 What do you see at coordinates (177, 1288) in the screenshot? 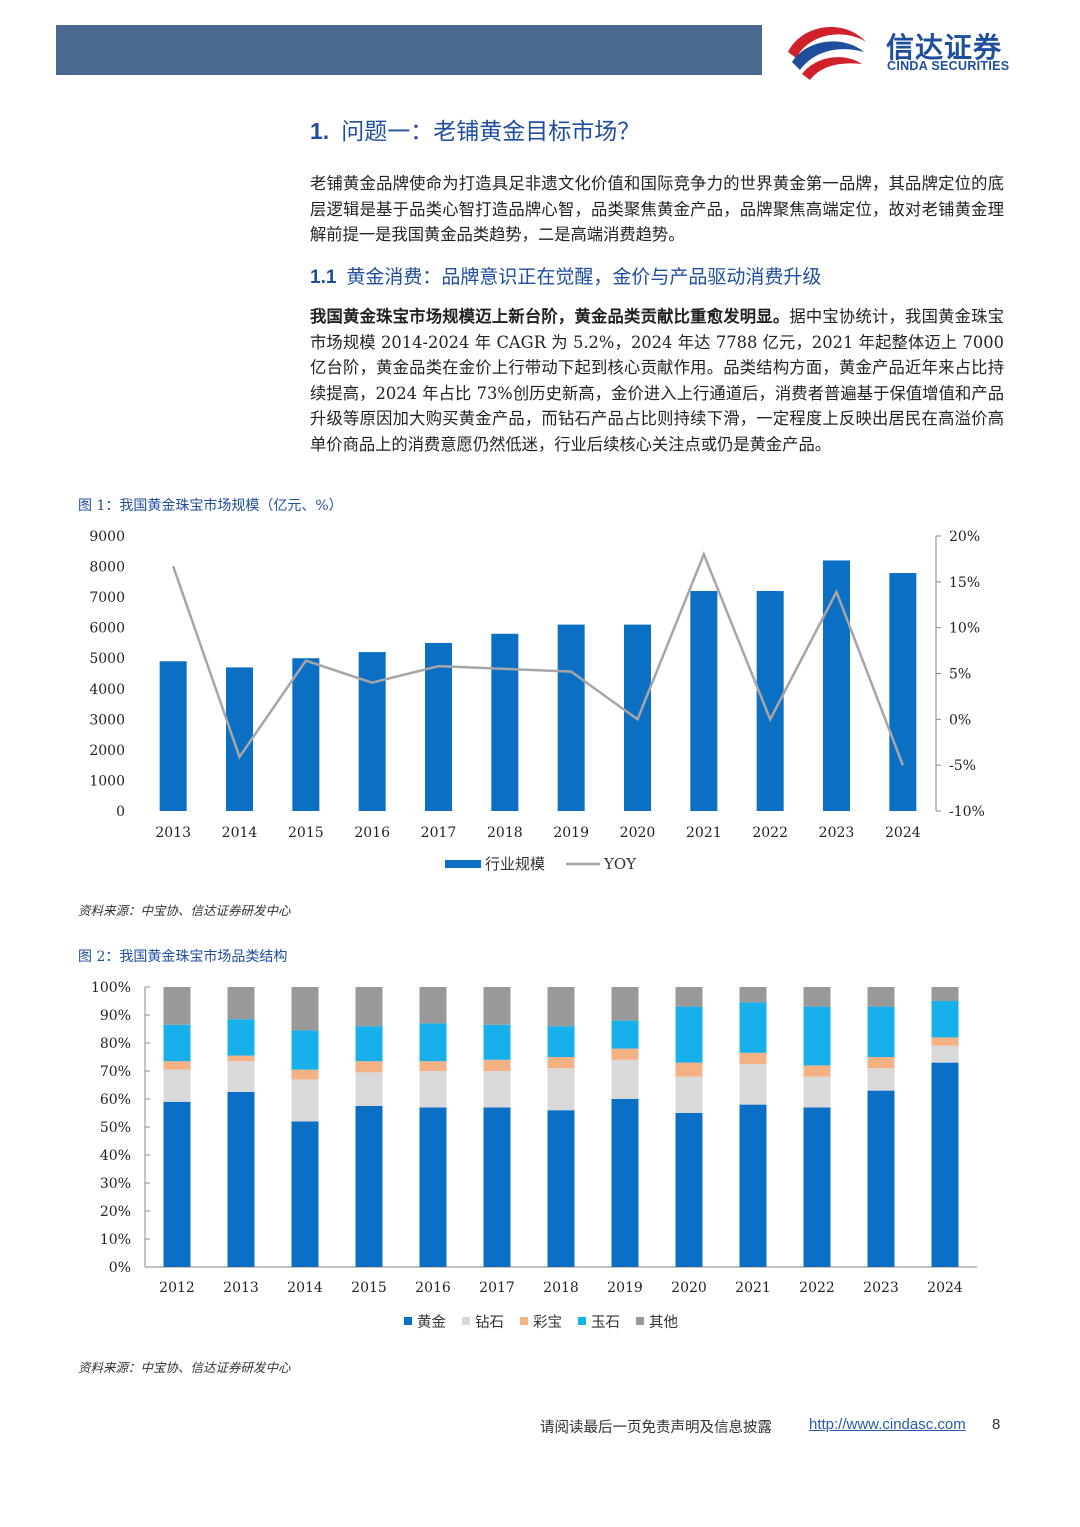
I see `x-axis-tick-label: 2012` at bounding box center [177, 1288].